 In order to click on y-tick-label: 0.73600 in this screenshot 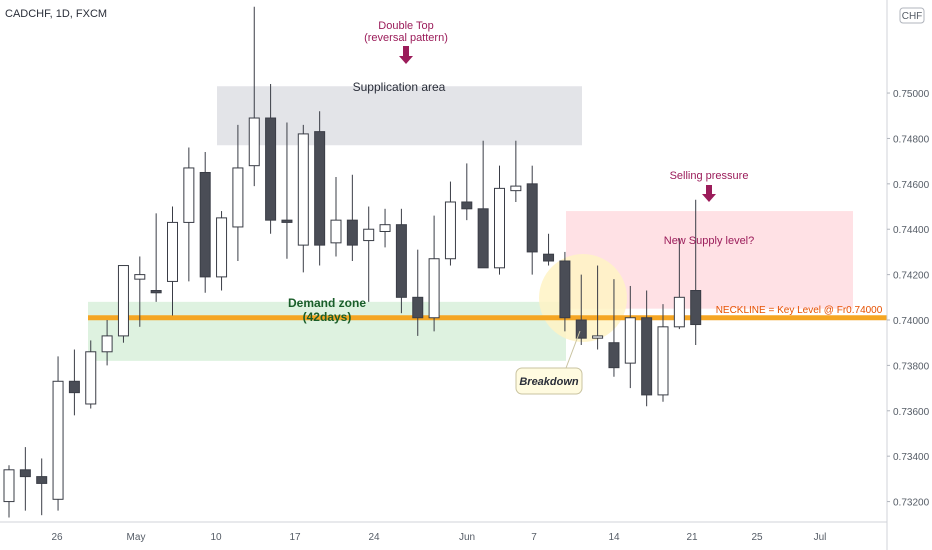, I will do `click(911, 412)`.